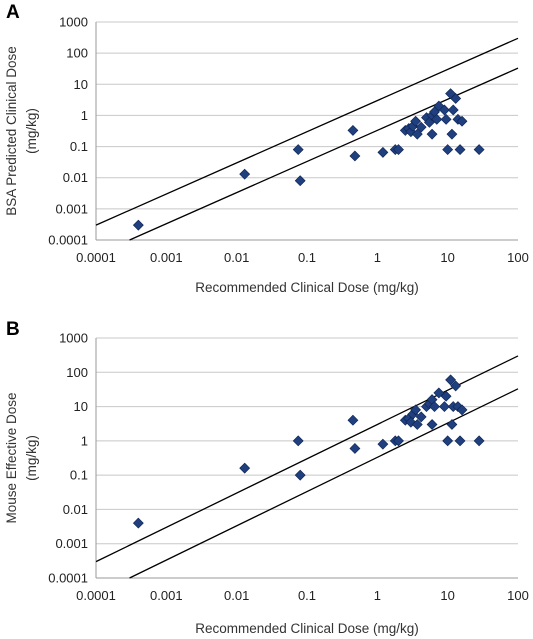 The width and height of the screenshot is (533, 639). Describe the element at coordinates (11, 131) in the screenshot. I see `y-axis-title: BSA Predicted Clinical Dose` at that location.